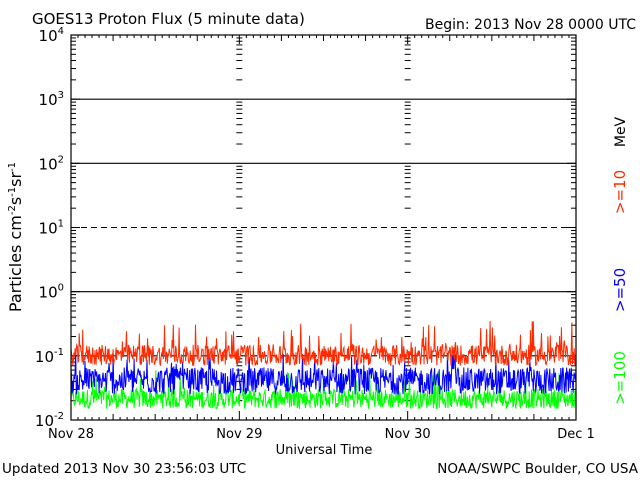 The width and height of the screenshot is (640, 480). Describe the element at coordinates (408, 434) in the screenshot. I see `x-tick-label: Nov 30` at that location.